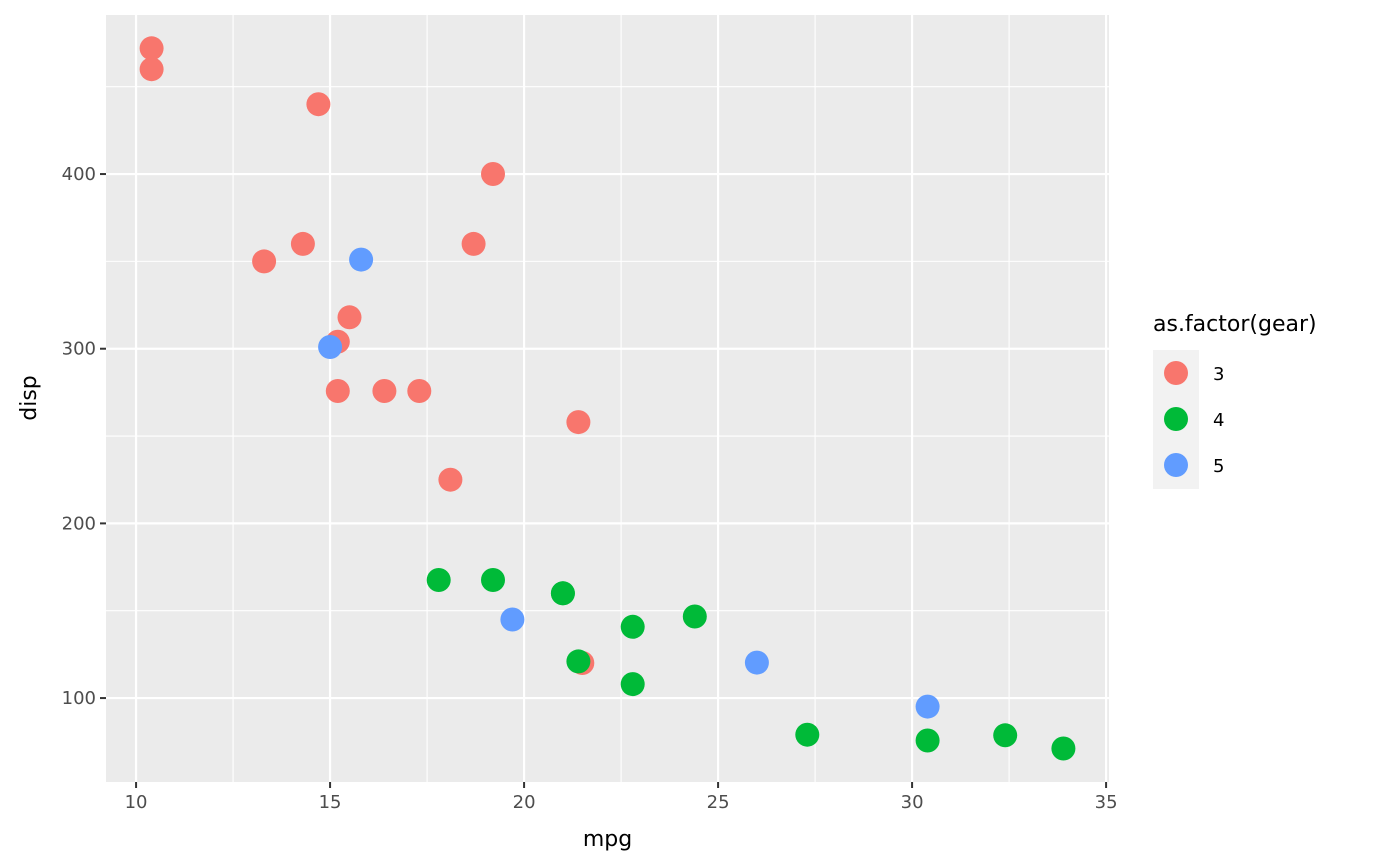 This screenshot has height=866, width=1400. What do you see at coordinates (1235, 324) in the screenshot?
I see `legend-title: as.factor(gear)` at bounding box center [1235, 324].